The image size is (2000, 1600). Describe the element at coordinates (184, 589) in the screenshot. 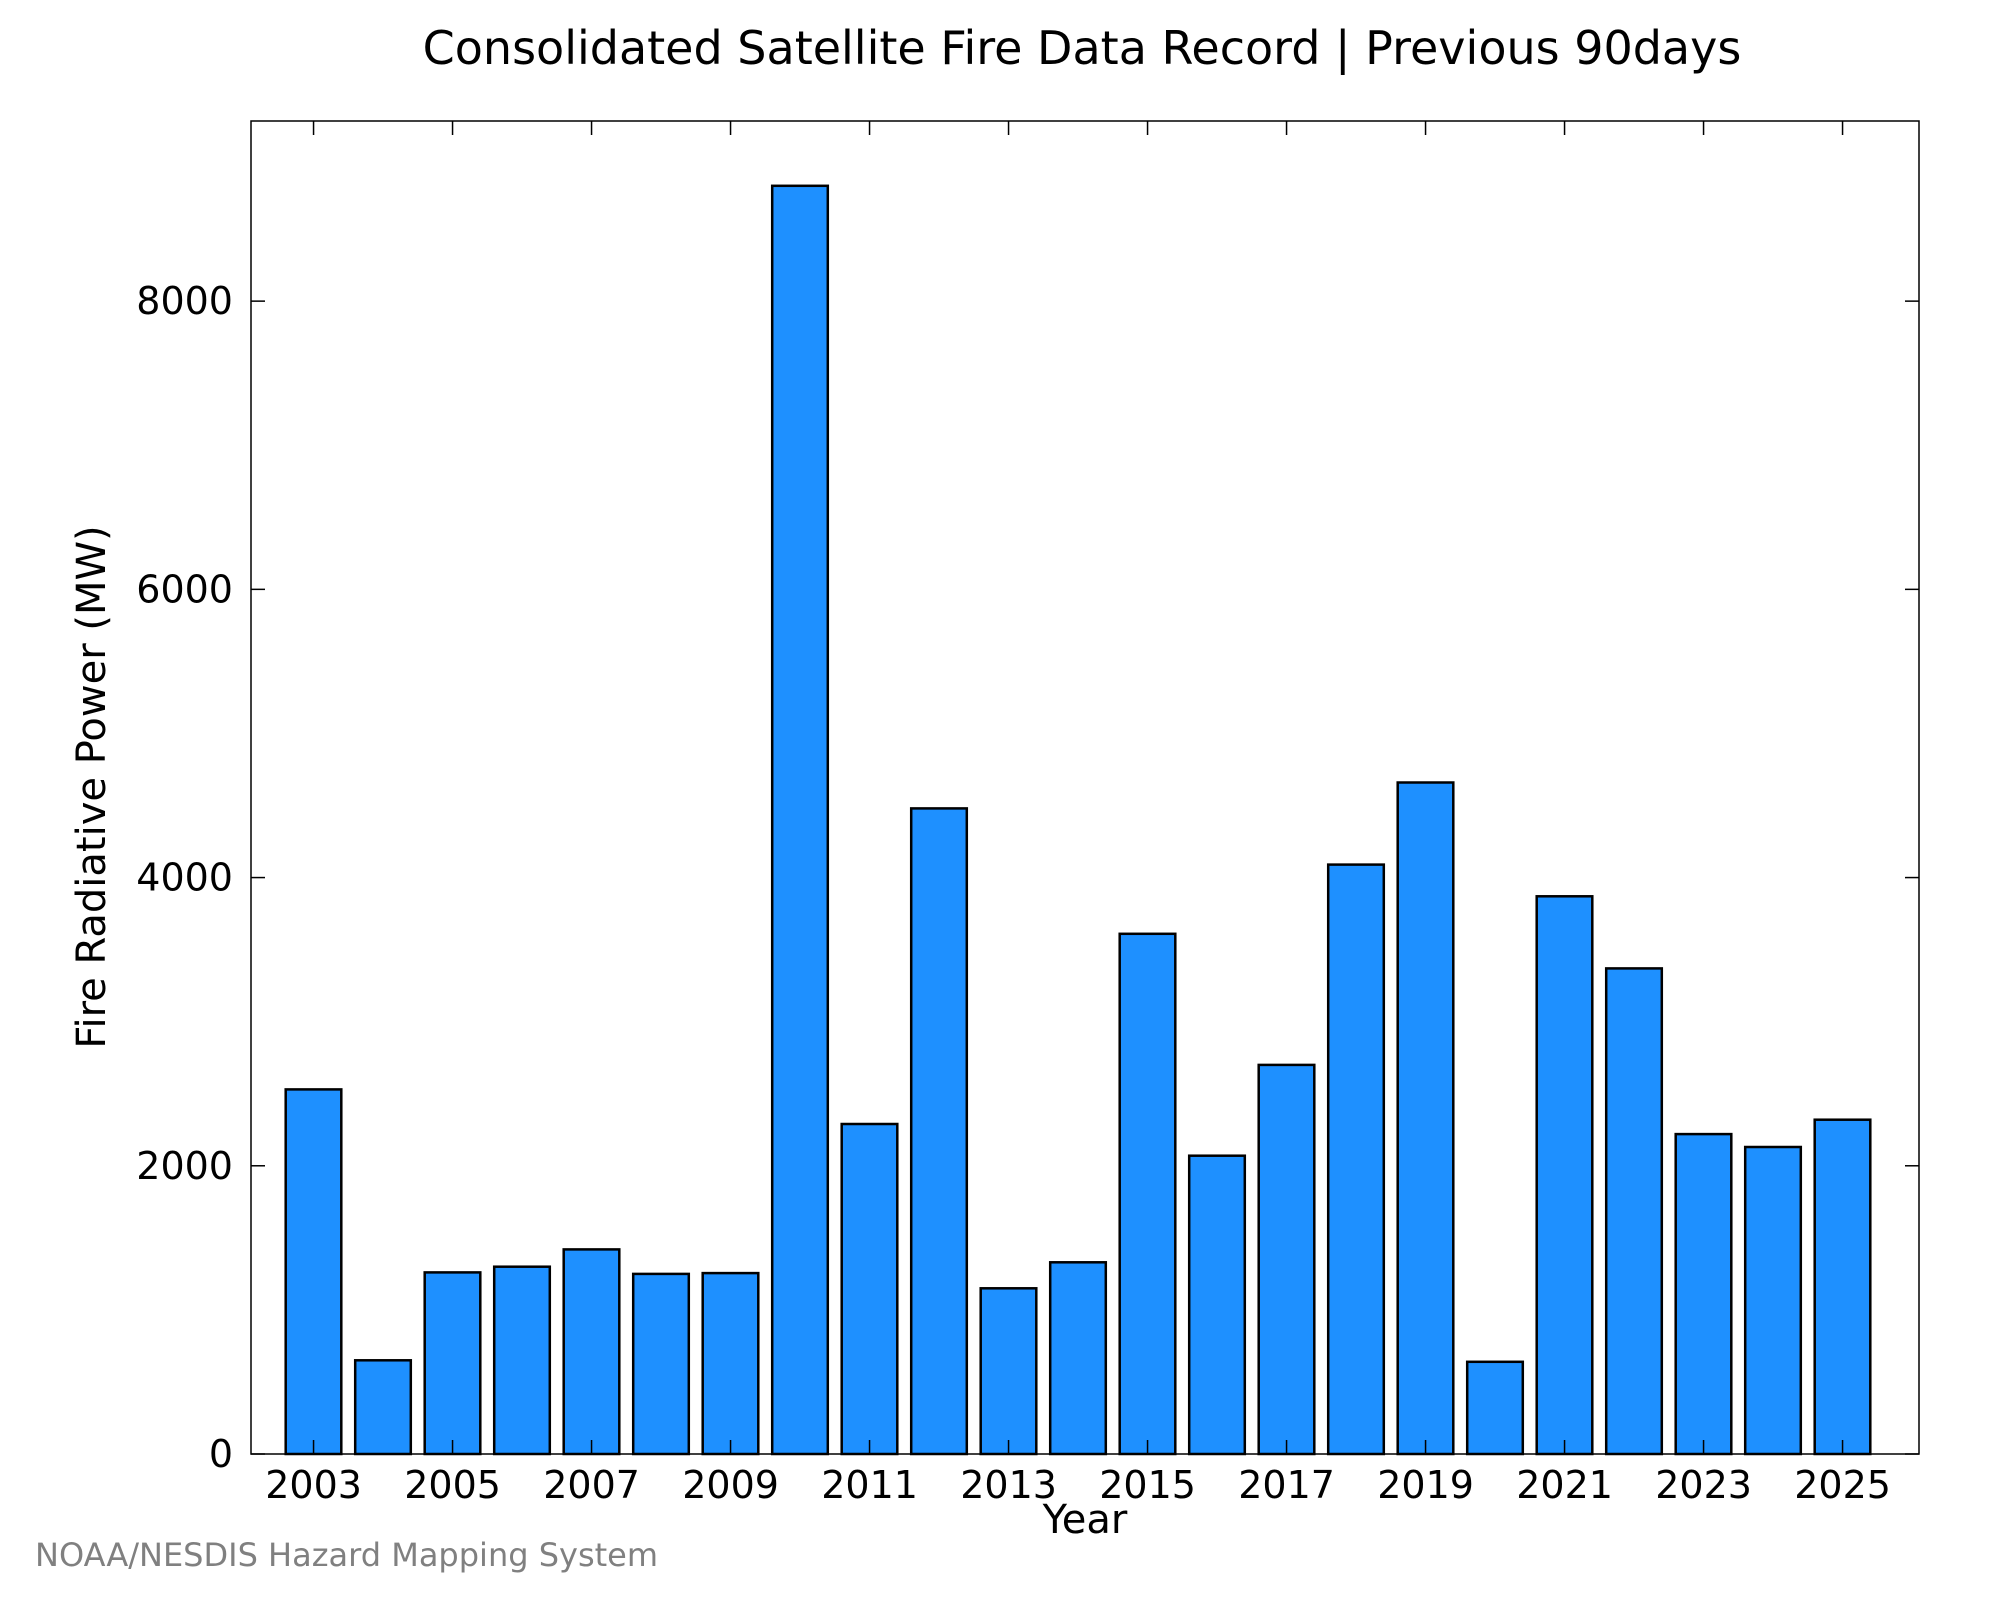

I see `y-tick-label-6000: 6000` at that location.